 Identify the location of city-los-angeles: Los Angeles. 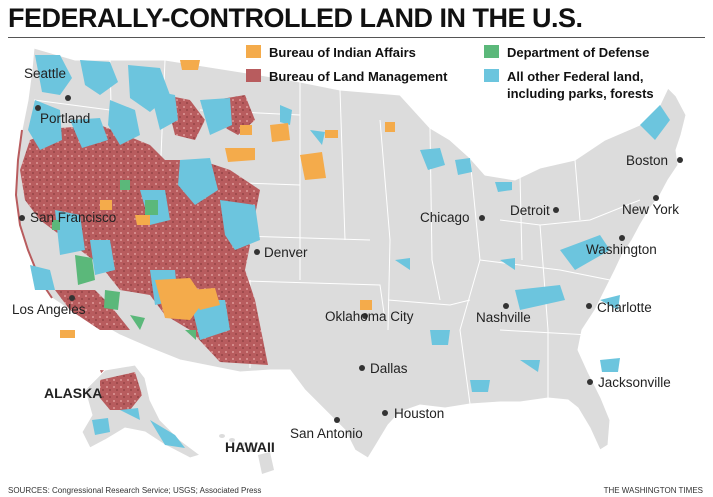
(49, 306).